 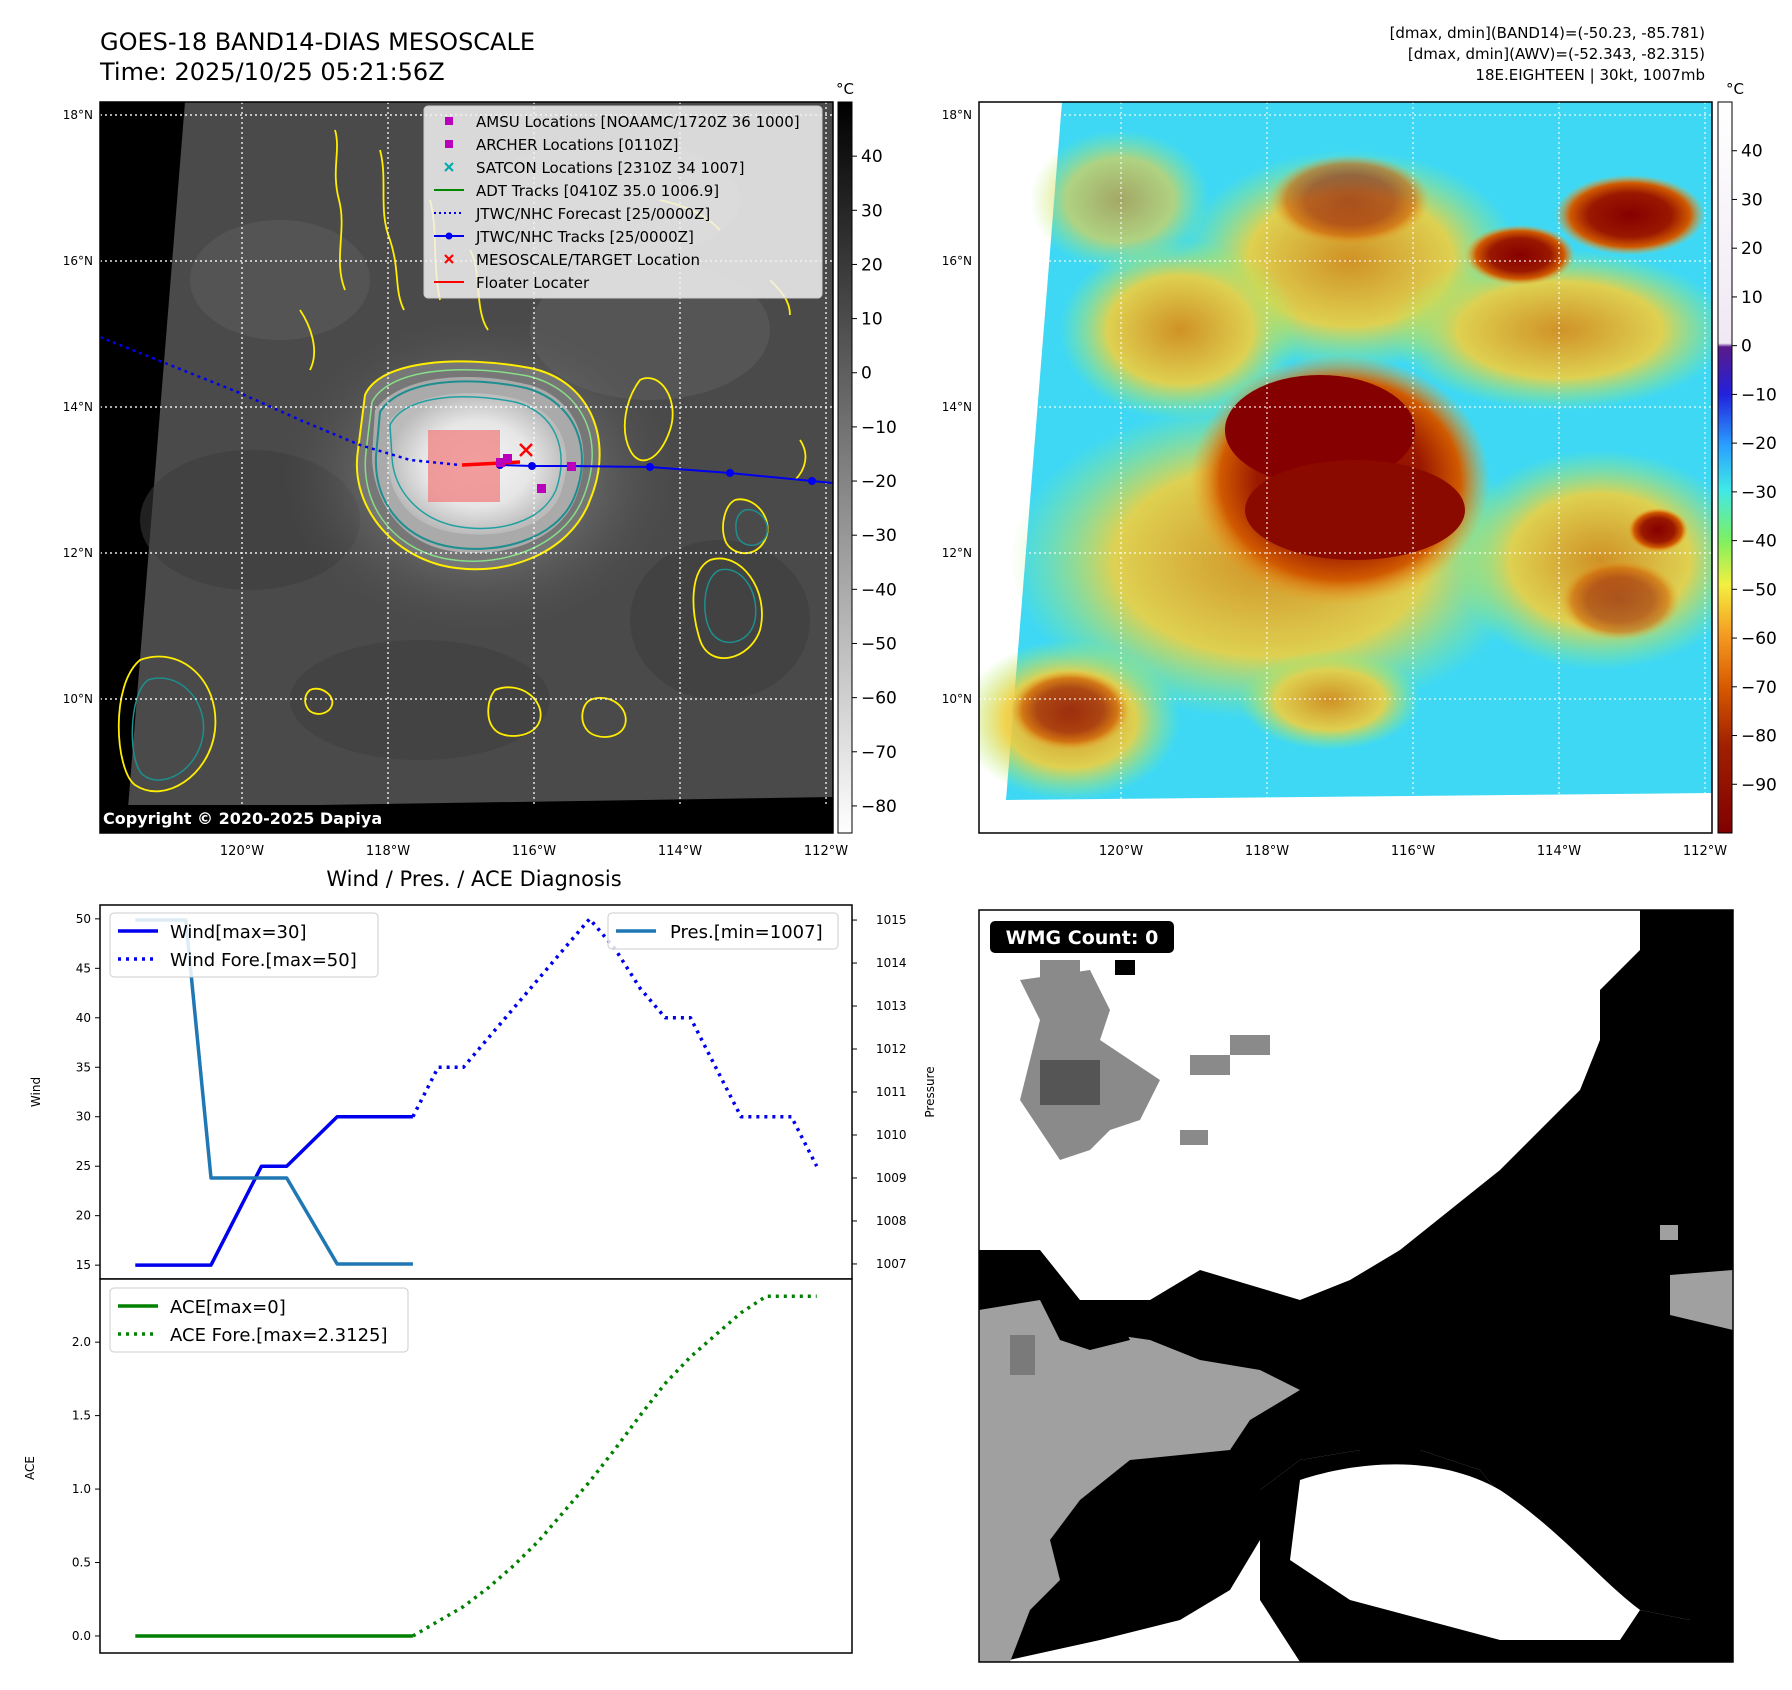 What do you see at coordinates (872, 265) in the screenshot?
I see `ir-colorbar-tick-label: 20` at bounding box center [872, 265].